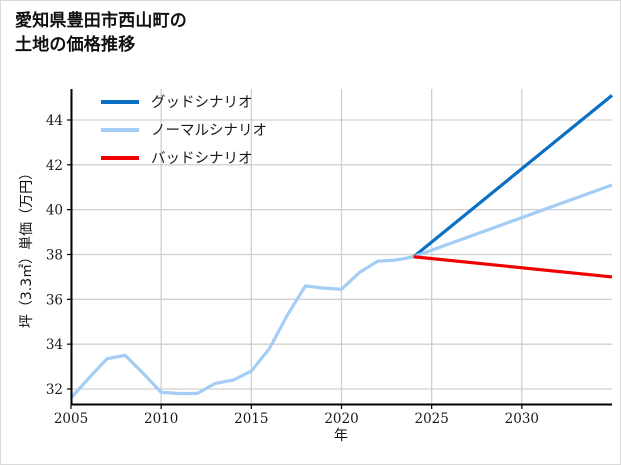  I want to click on y-tick-label: 32, so click(54, 390).